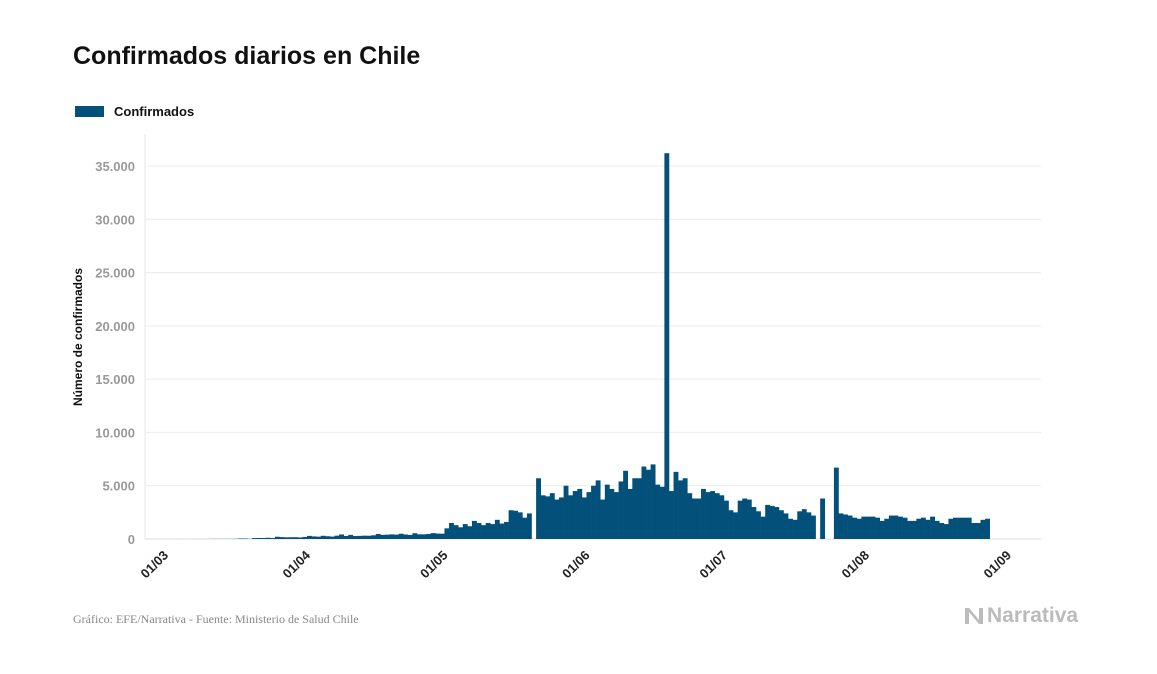 Image resolution: width=1157 pixels, height=674 pixels. What do you see at coordinates (154, 111) in the screenshot?
I see `legend-label: Confirmados` at bounding box center [154, 111].